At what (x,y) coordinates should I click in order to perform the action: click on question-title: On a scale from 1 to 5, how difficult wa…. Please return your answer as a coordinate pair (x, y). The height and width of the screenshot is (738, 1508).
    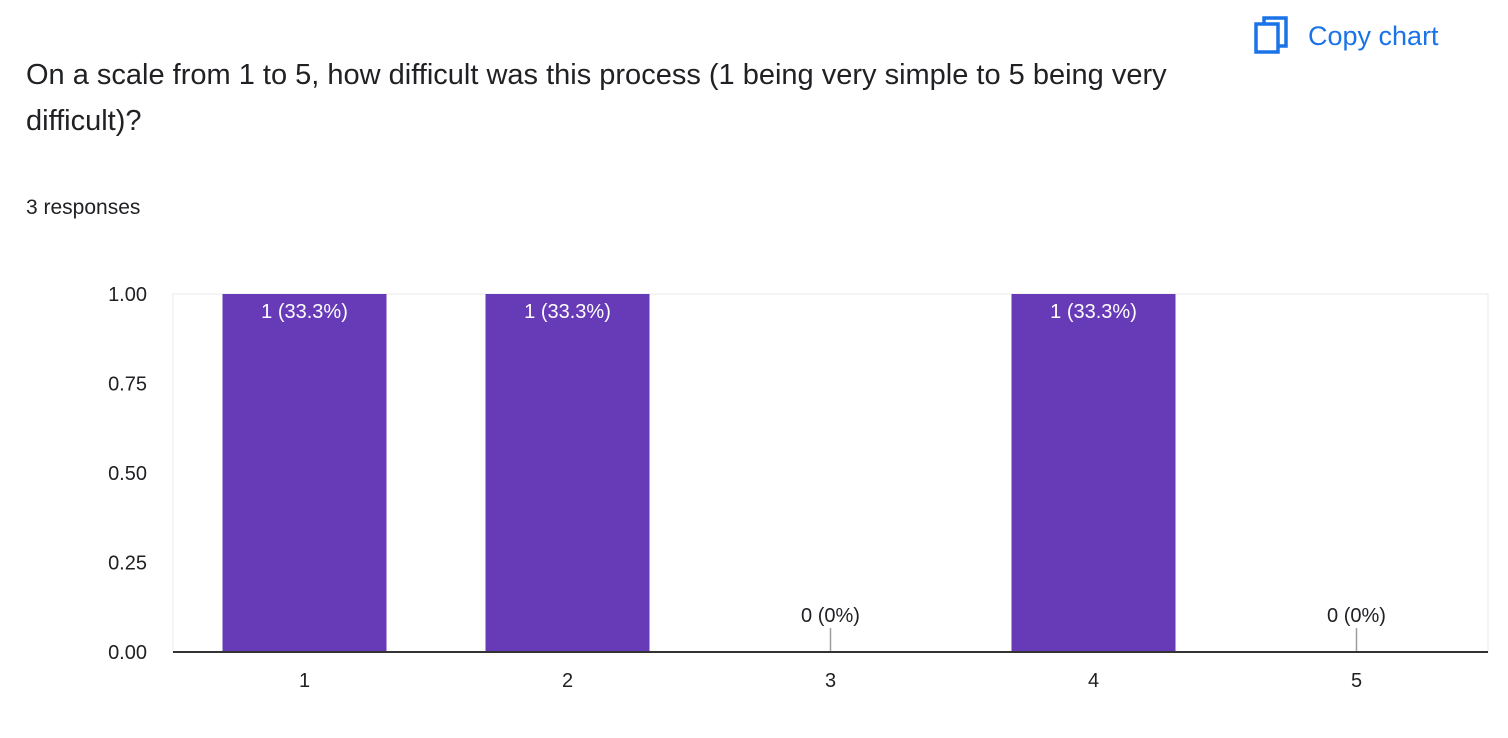
    Looking at the image, I should click on (596, 98).